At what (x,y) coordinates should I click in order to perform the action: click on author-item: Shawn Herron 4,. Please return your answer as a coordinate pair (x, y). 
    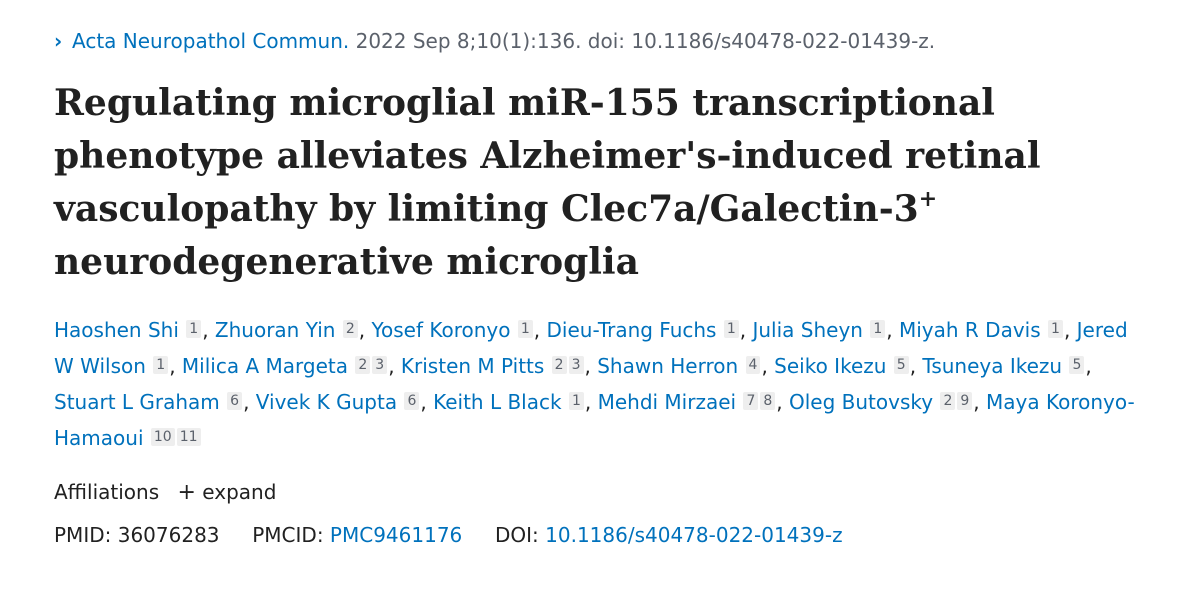
    Looking at the image, I should click on (685, 366).